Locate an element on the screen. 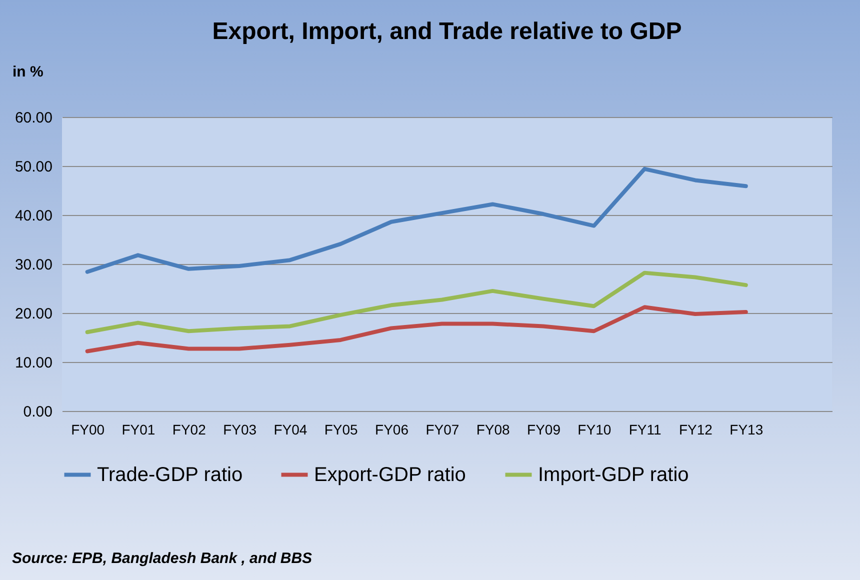 This screenshot has height=580, width=860. y-tick-label: 40.00 is located at coordinates (33, 216).